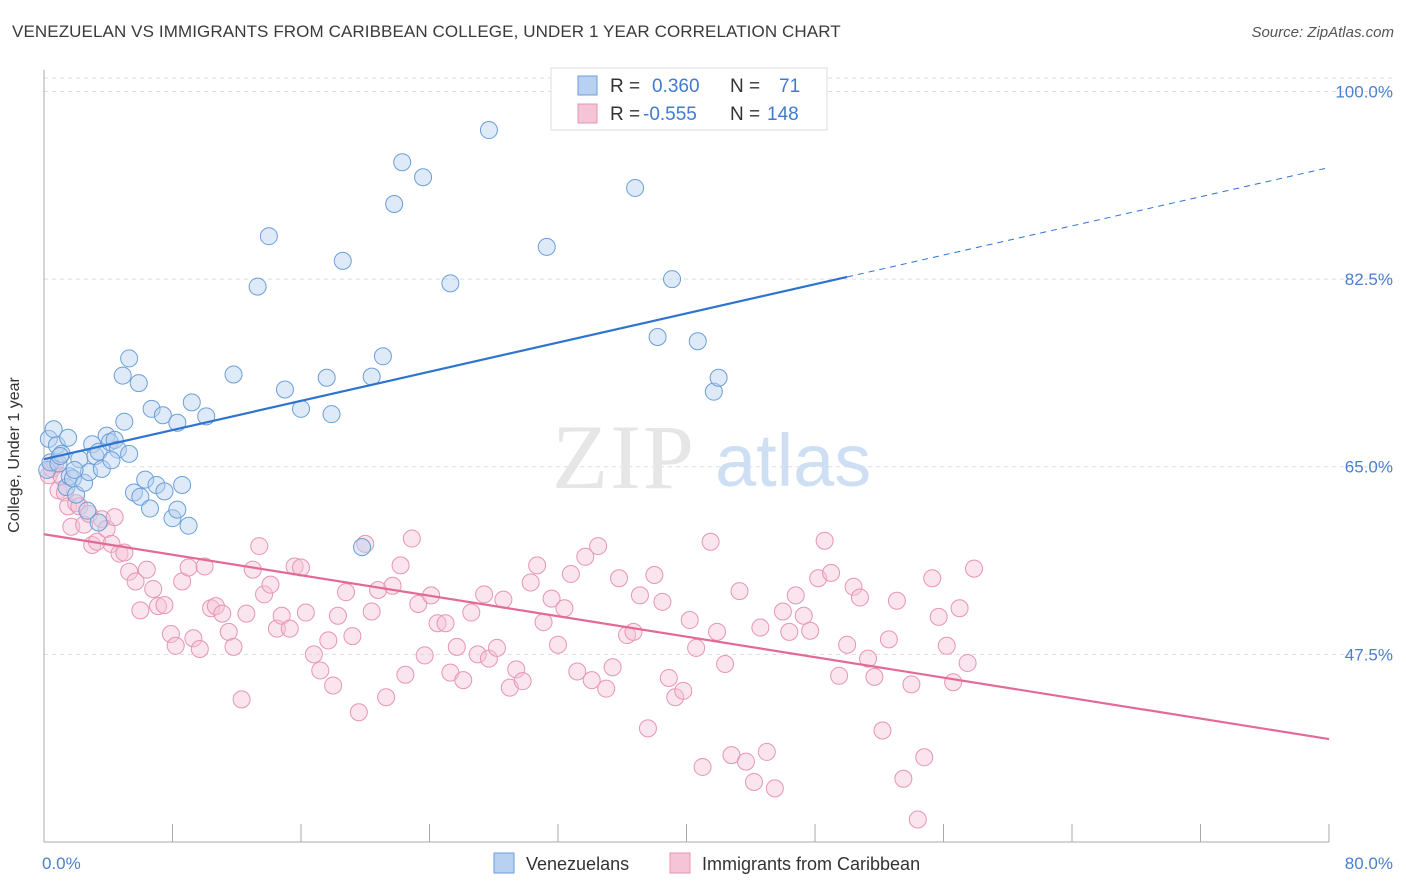 This screenshot has width=1406, height=892. I want to click on legend-caribbean-swatch, so click(680, 863).